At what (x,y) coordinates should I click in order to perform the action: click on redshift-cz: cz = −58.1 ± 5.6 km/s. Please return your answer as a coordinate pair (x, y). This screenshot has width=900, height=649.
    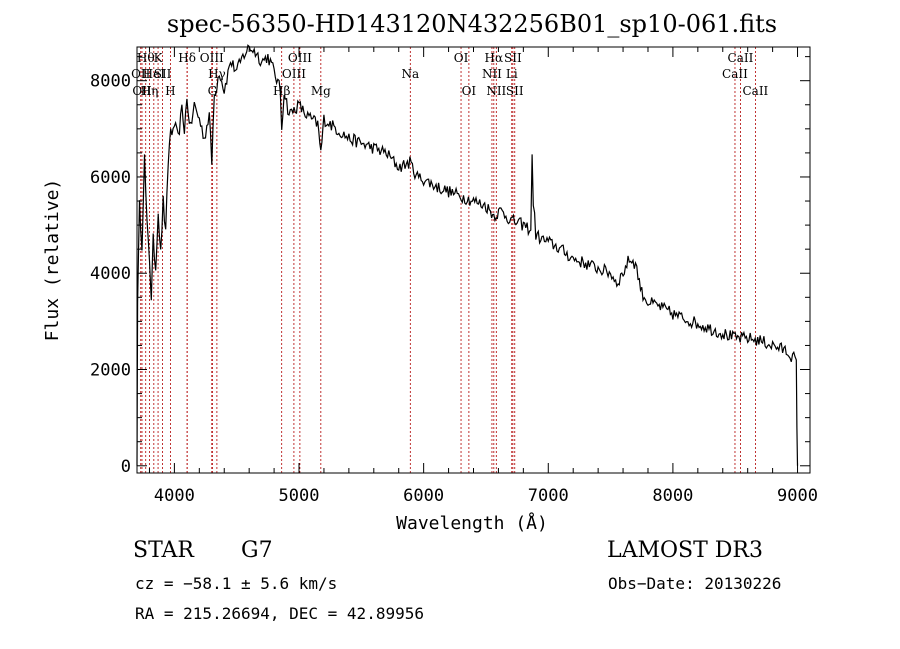
    Looking at the image, I should click on (236, 583).